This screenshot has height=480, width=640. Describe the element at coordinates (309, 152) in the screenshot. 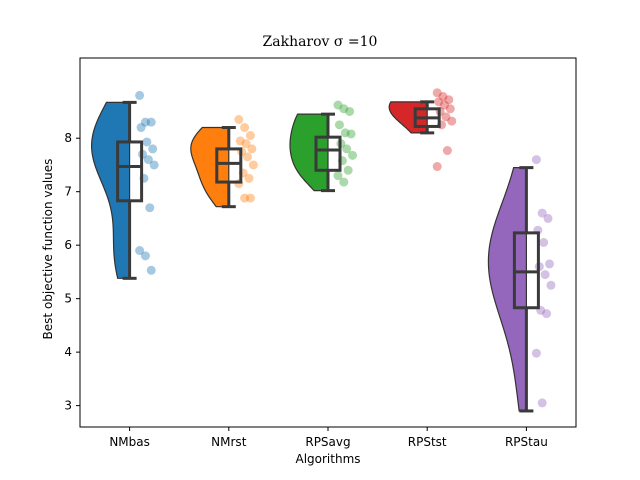

I see `violin-RPSavg` at that location.